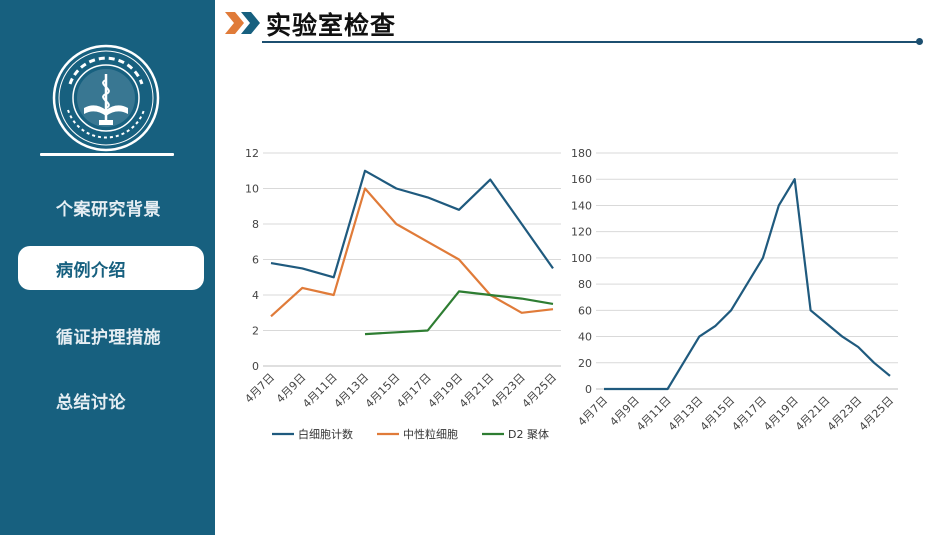  Describe the element at coordinates (331, 25) in the screenshot. I see `page-title: 实验室检查` at that location.